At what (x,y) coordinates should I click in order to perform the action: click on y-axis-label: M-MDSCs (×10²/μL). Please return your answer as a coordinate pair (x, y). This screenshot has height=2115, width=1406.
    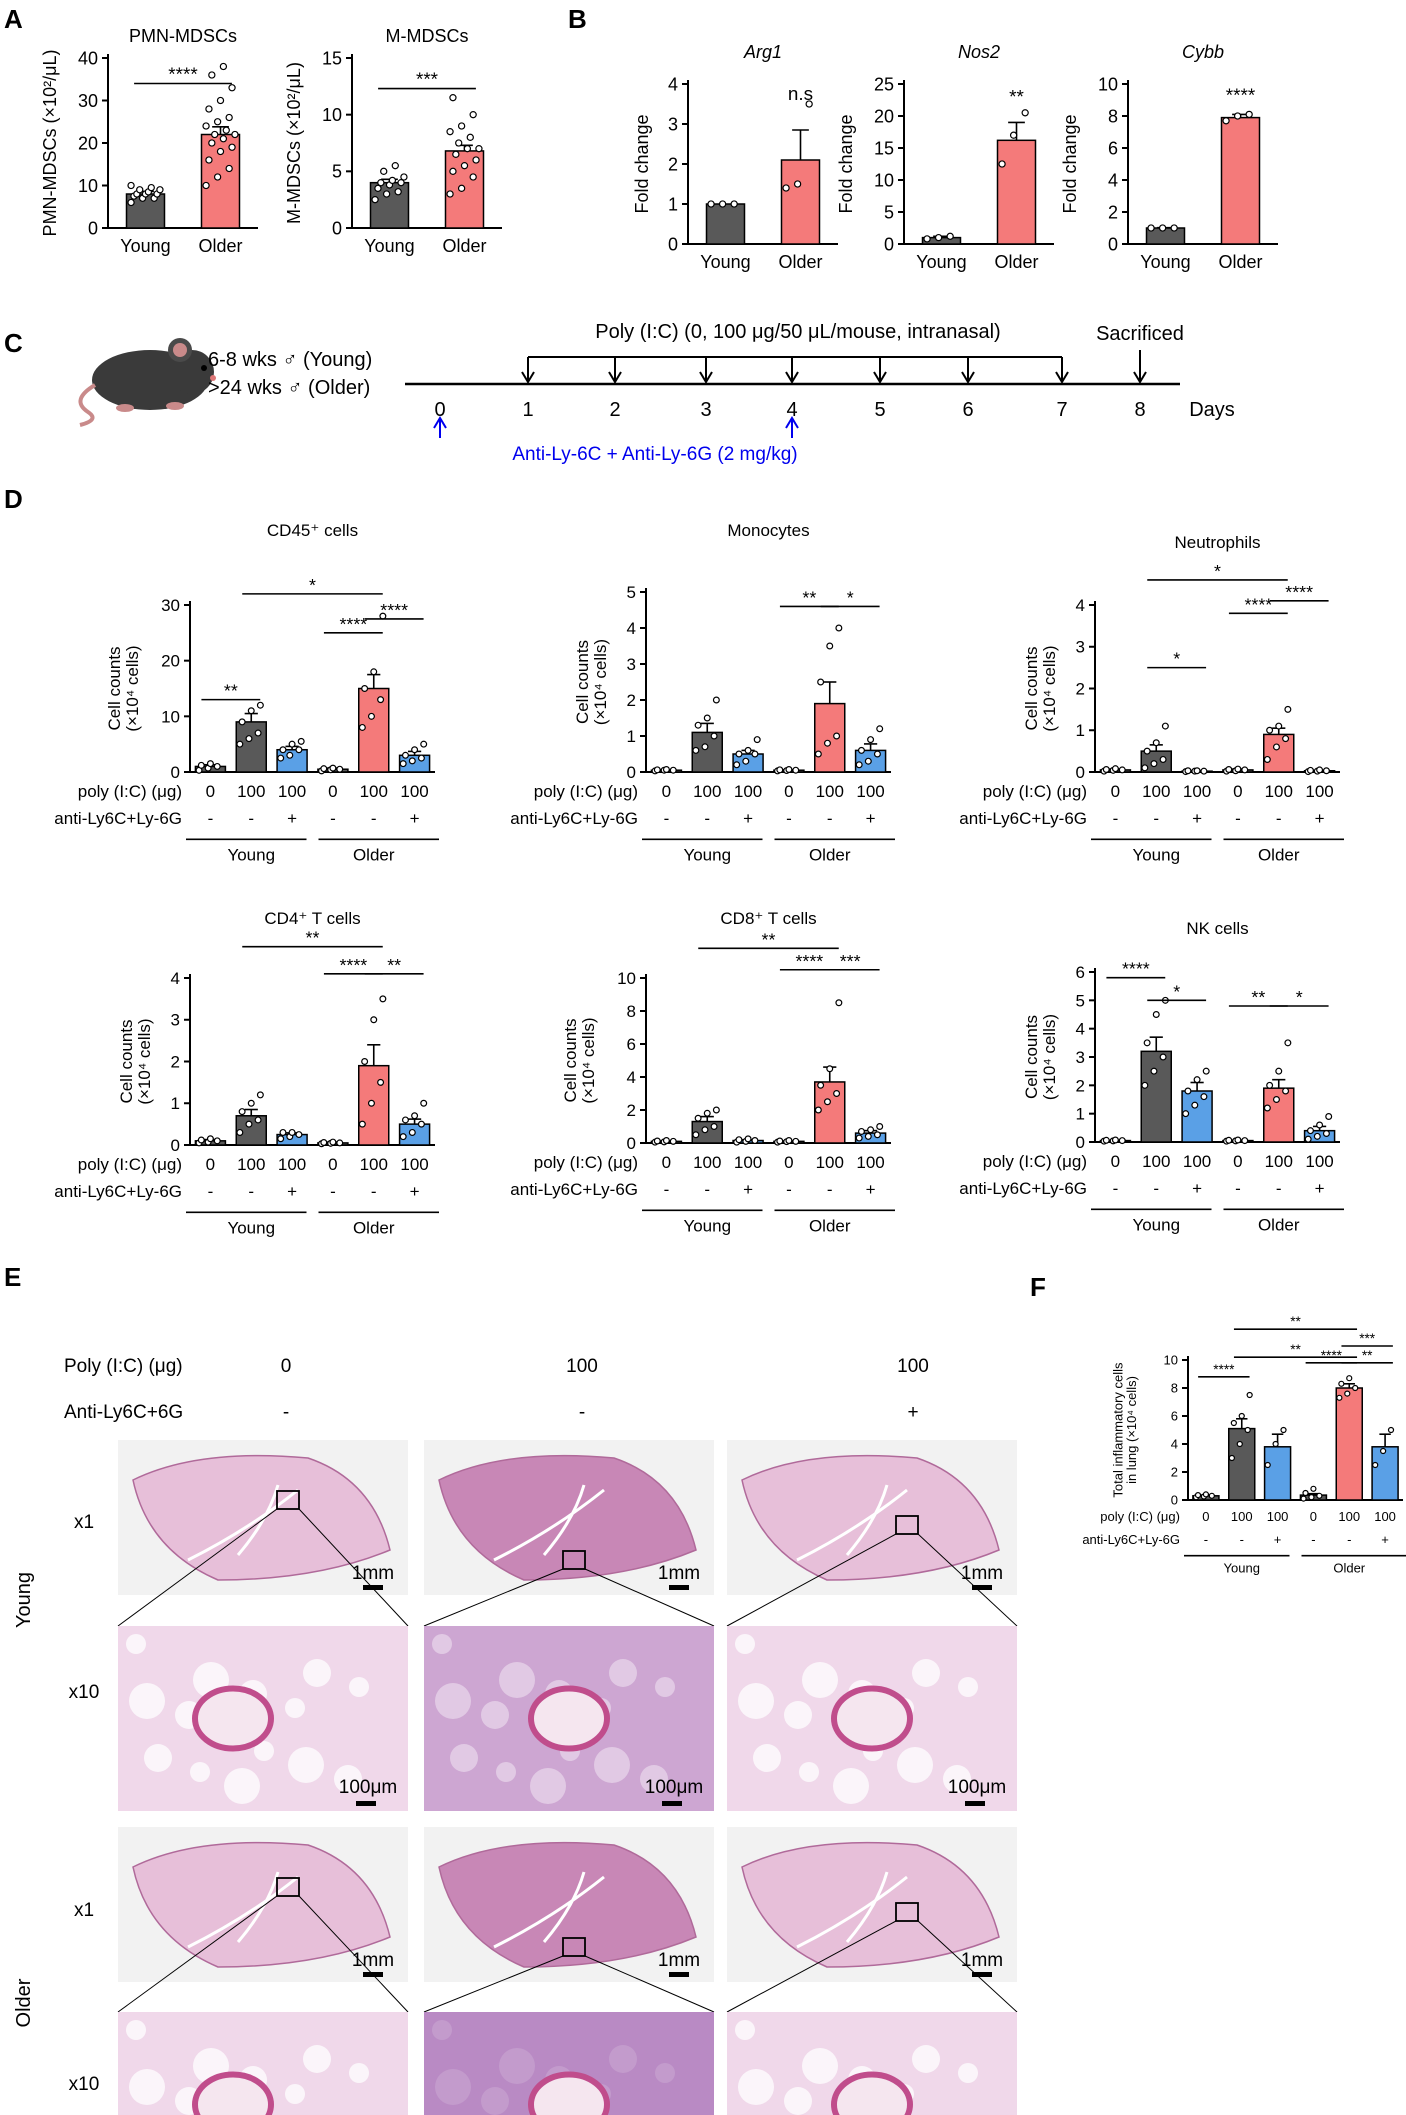
    Looking at the image, I should click on (294, 143).